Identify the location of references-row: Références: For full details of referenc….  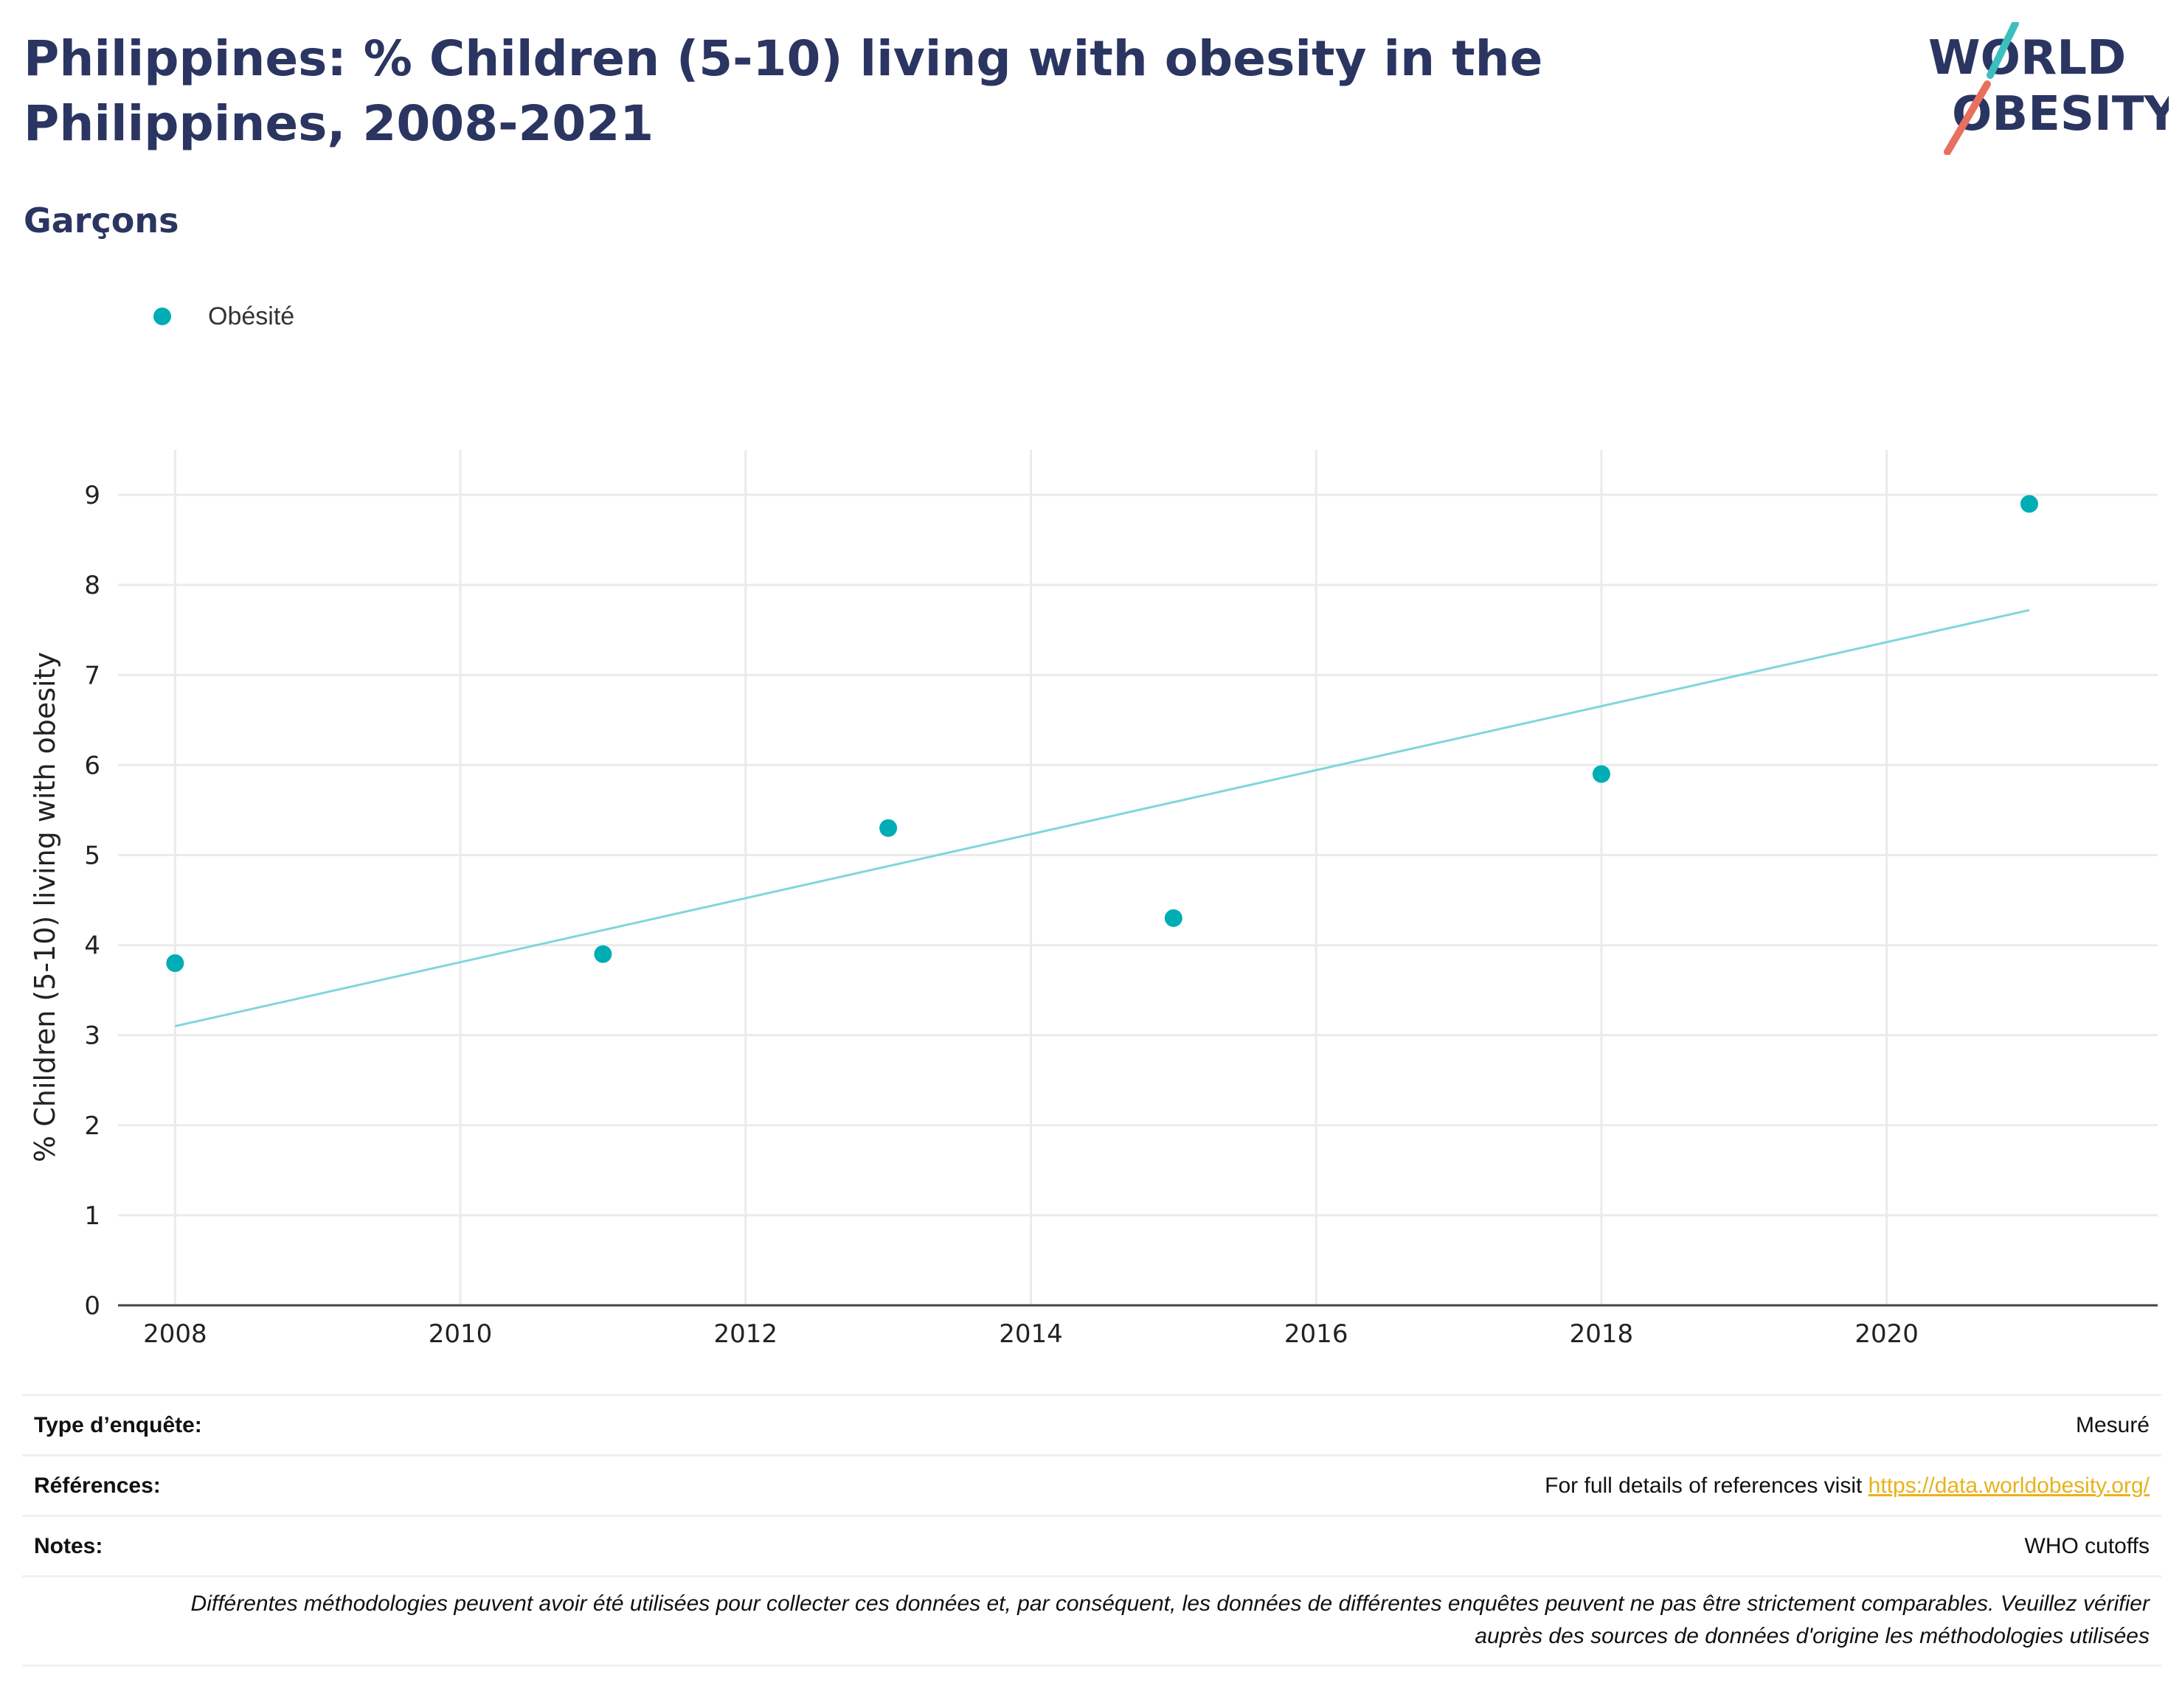
(1091, 1484).